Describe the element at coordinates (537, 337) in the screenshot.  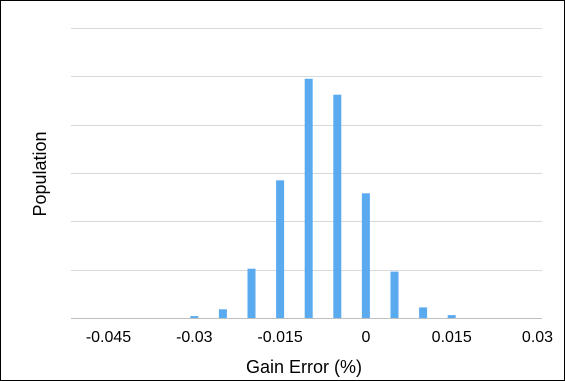
I see `x-tick-label-5: 0.03` at that location.